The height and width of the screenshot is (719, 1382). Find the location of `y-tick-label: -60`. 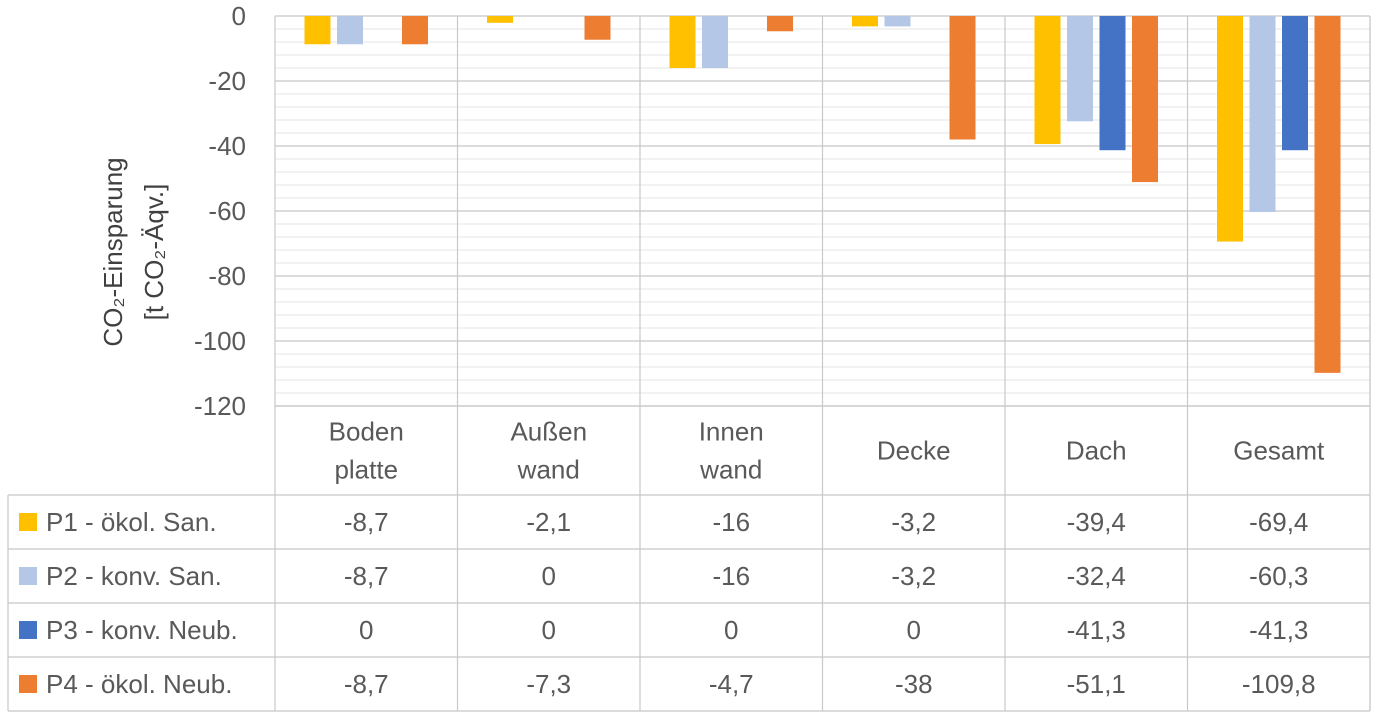

y-tick-label: -60 is located at coordinates (227, 211).